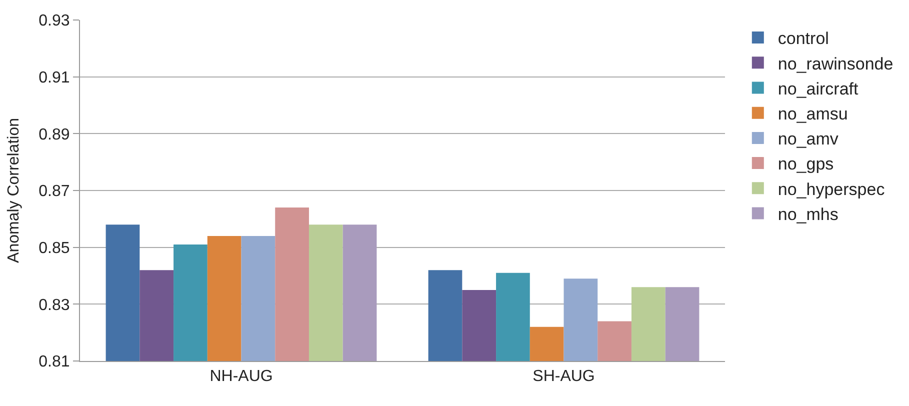 This screenshot has height=406, width=909. Describe the element at coordinates (54, 135) in the screenshot. I see `y-tick-label: 0.89` at that location.